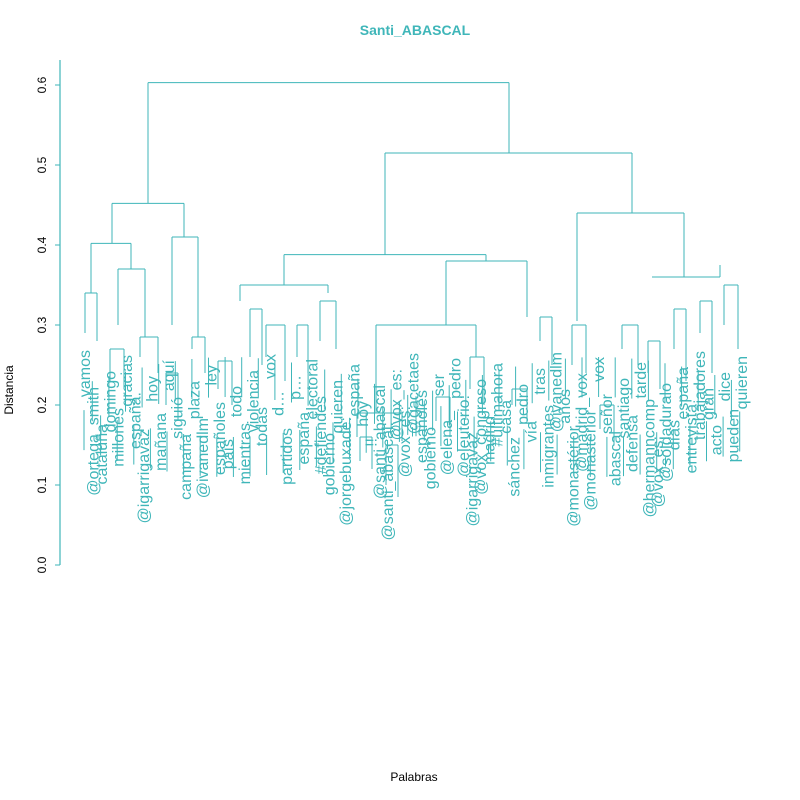 The width and height of the screenshot is (800, 800). Describe the element at coordinates (102, 454) in the screenshot. I see `leaf-label: cataluña` at that location.